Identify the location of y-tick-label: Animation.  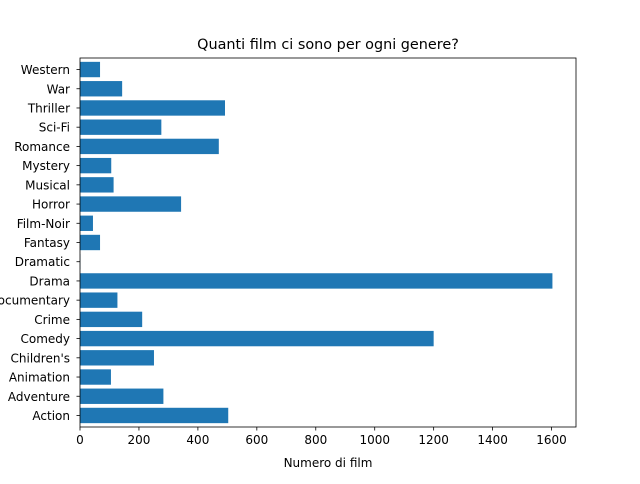
(39, 378).